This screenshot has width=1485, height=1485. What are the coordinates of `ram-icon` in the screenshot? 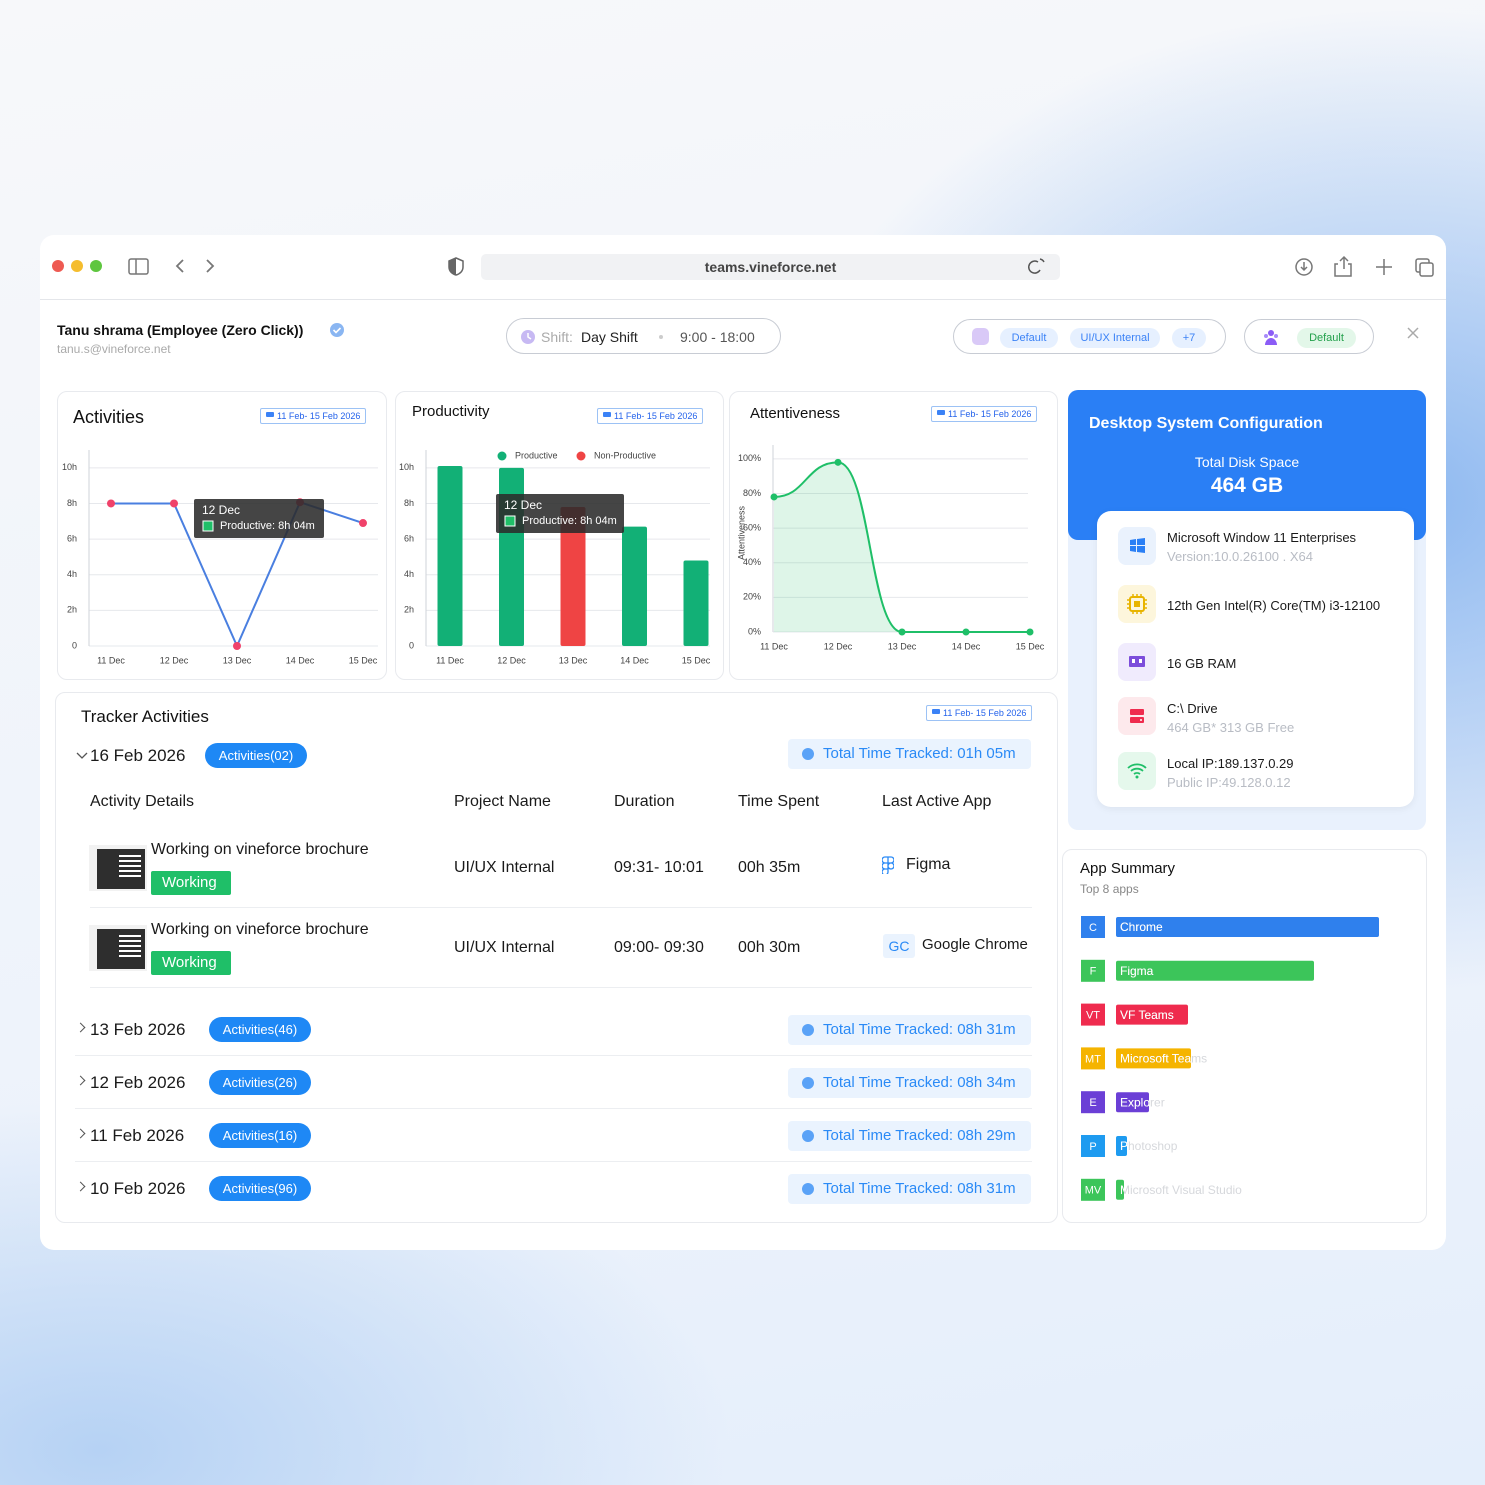 It's located at (1137, 662).